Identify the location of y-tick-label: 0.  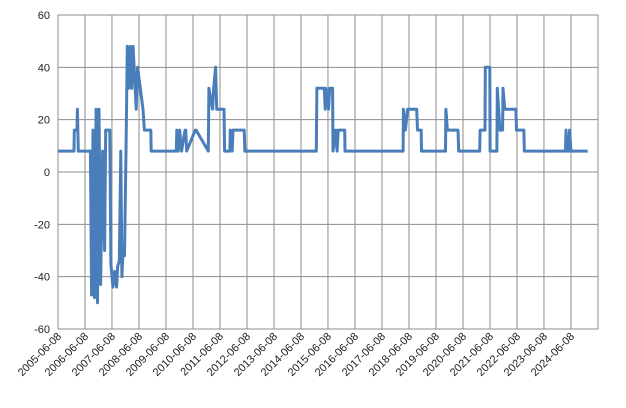
(47, 173).